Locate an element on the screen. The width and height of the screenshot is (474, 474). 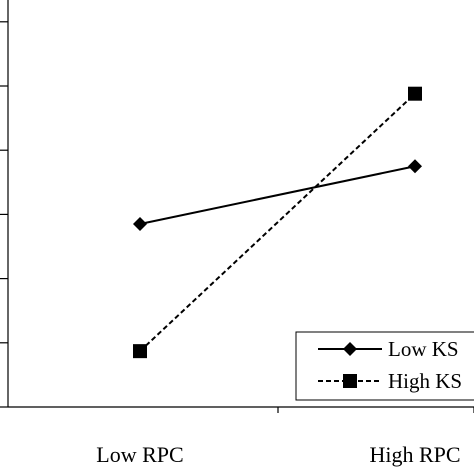
x-axis: Low RPC High RPC is located at coordinates (241, 436).